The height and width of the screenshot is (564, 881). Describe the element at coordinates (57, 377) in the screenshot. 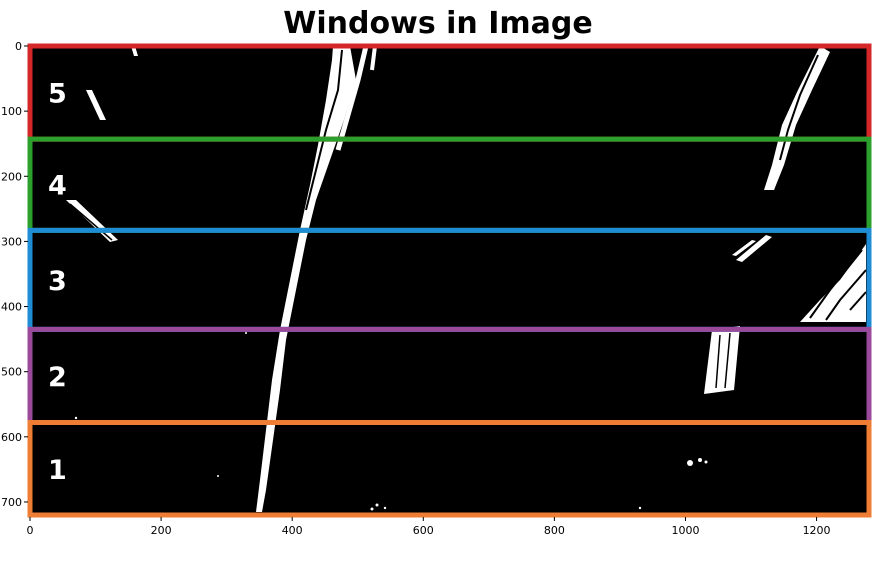

I see `window-2-label: 2` at that location.